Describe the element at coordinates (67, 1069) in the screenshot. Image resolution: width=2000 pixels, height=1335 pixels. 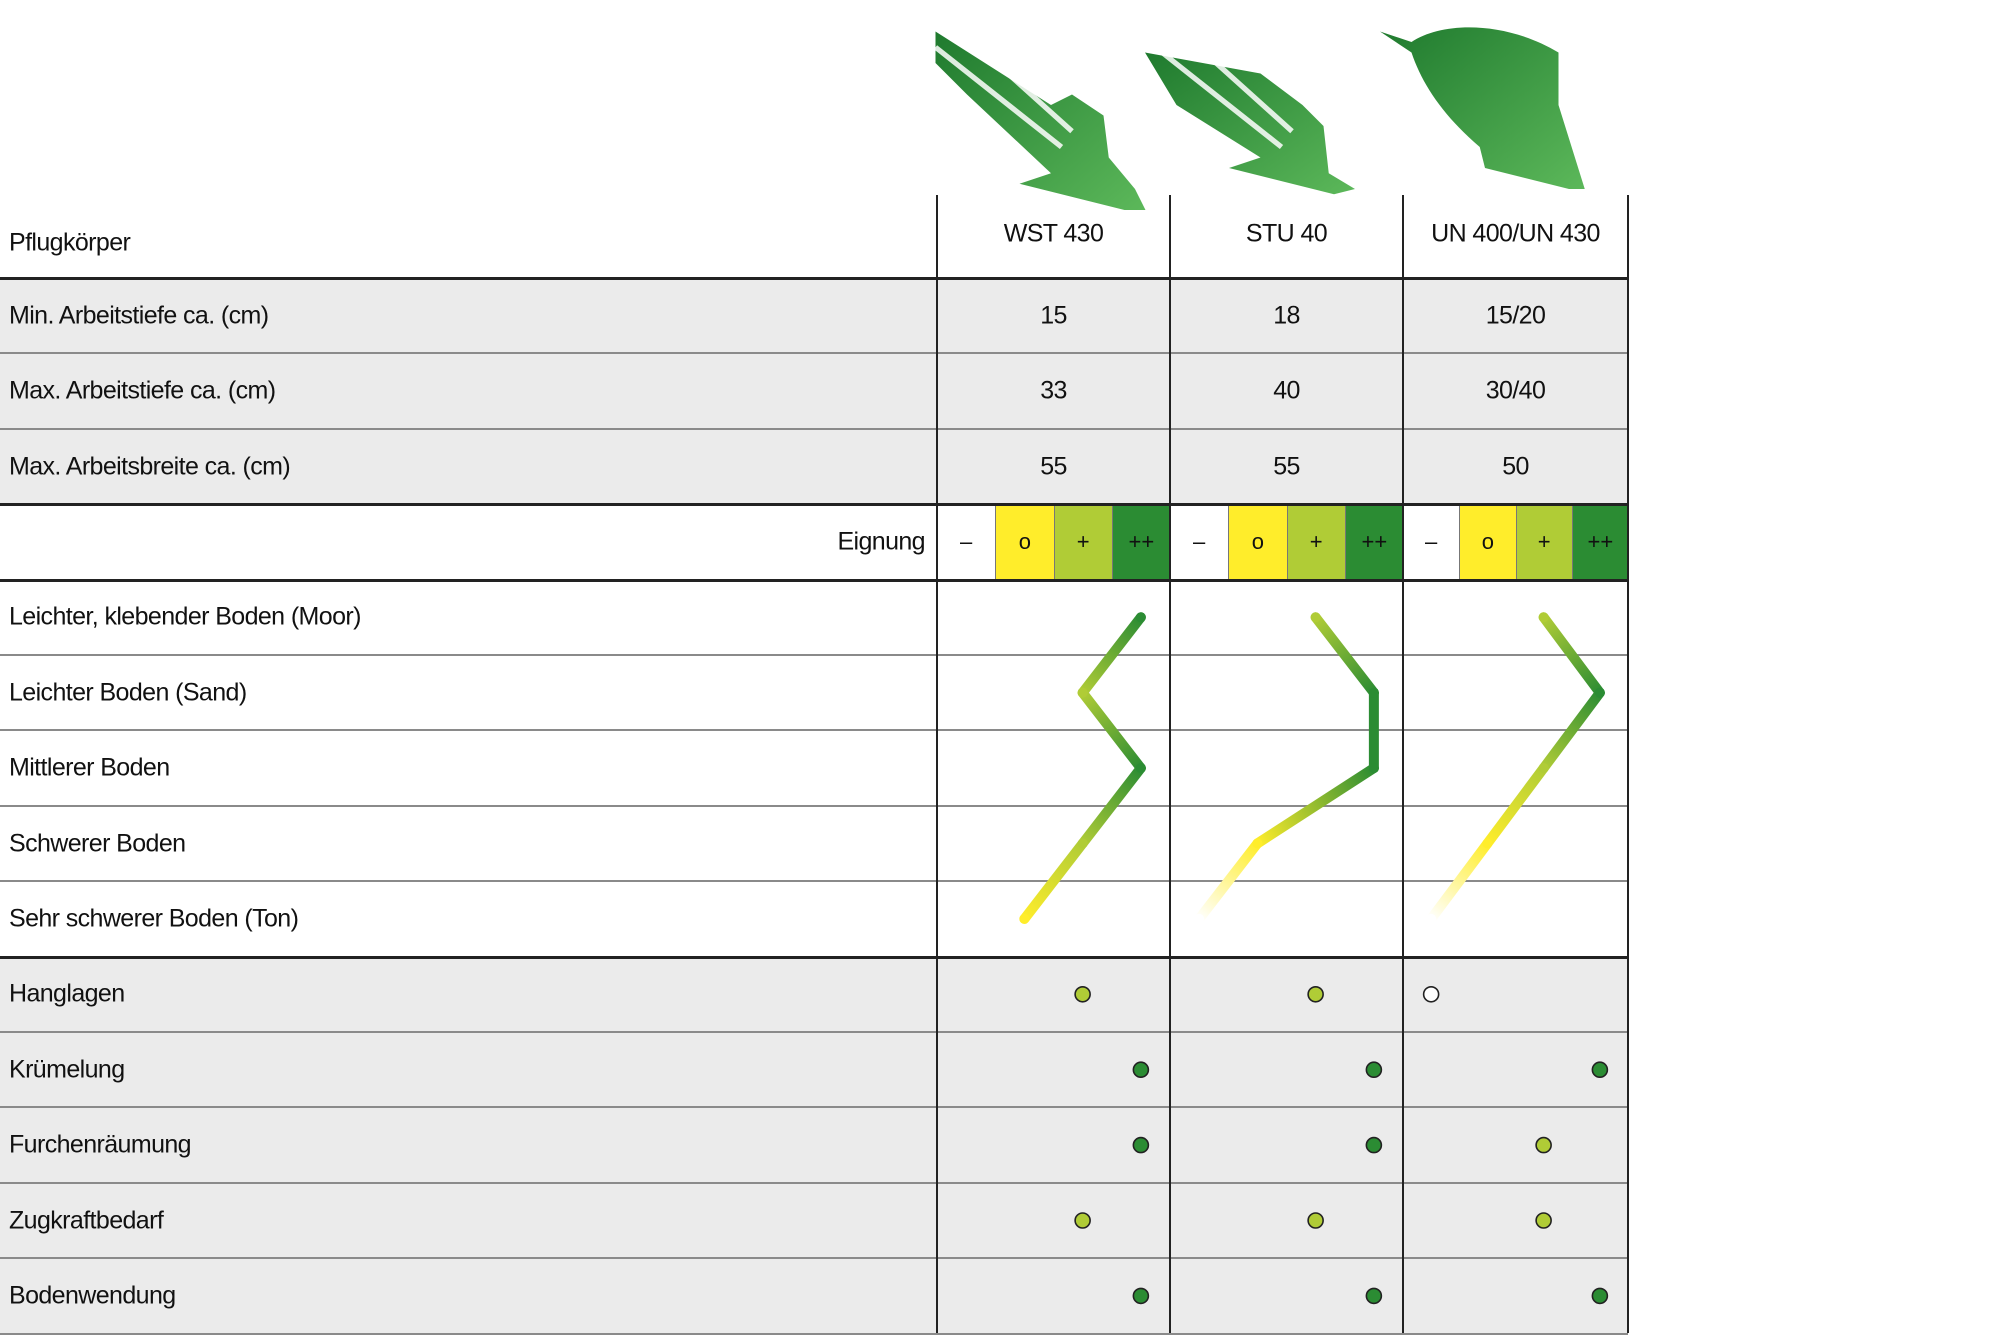
I see `feature-row-label: Krümelung` at that location.